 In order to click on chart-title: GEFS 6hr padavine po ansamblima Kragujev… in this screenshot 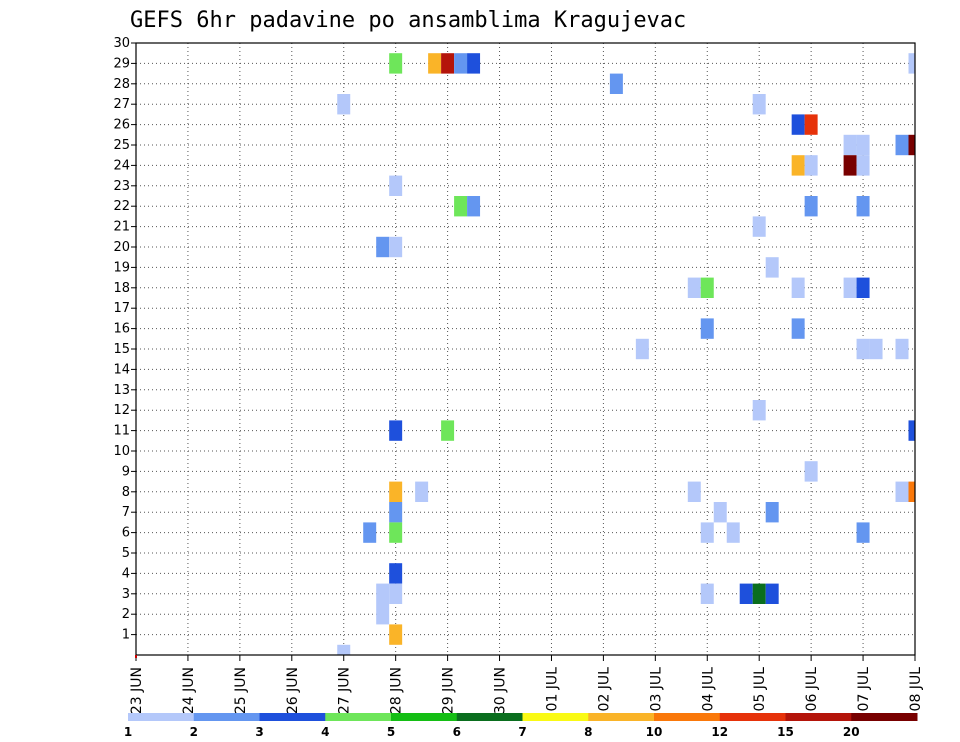, I will do `click(408, 20)`.